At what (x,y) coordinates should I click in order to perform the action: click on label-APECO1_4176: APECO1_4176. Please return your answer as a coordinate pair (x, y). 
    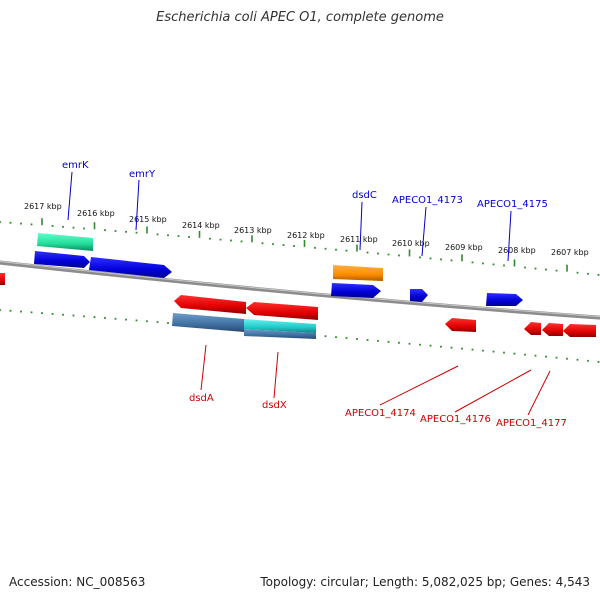
    Looking at the image, I should click on (455, 419).